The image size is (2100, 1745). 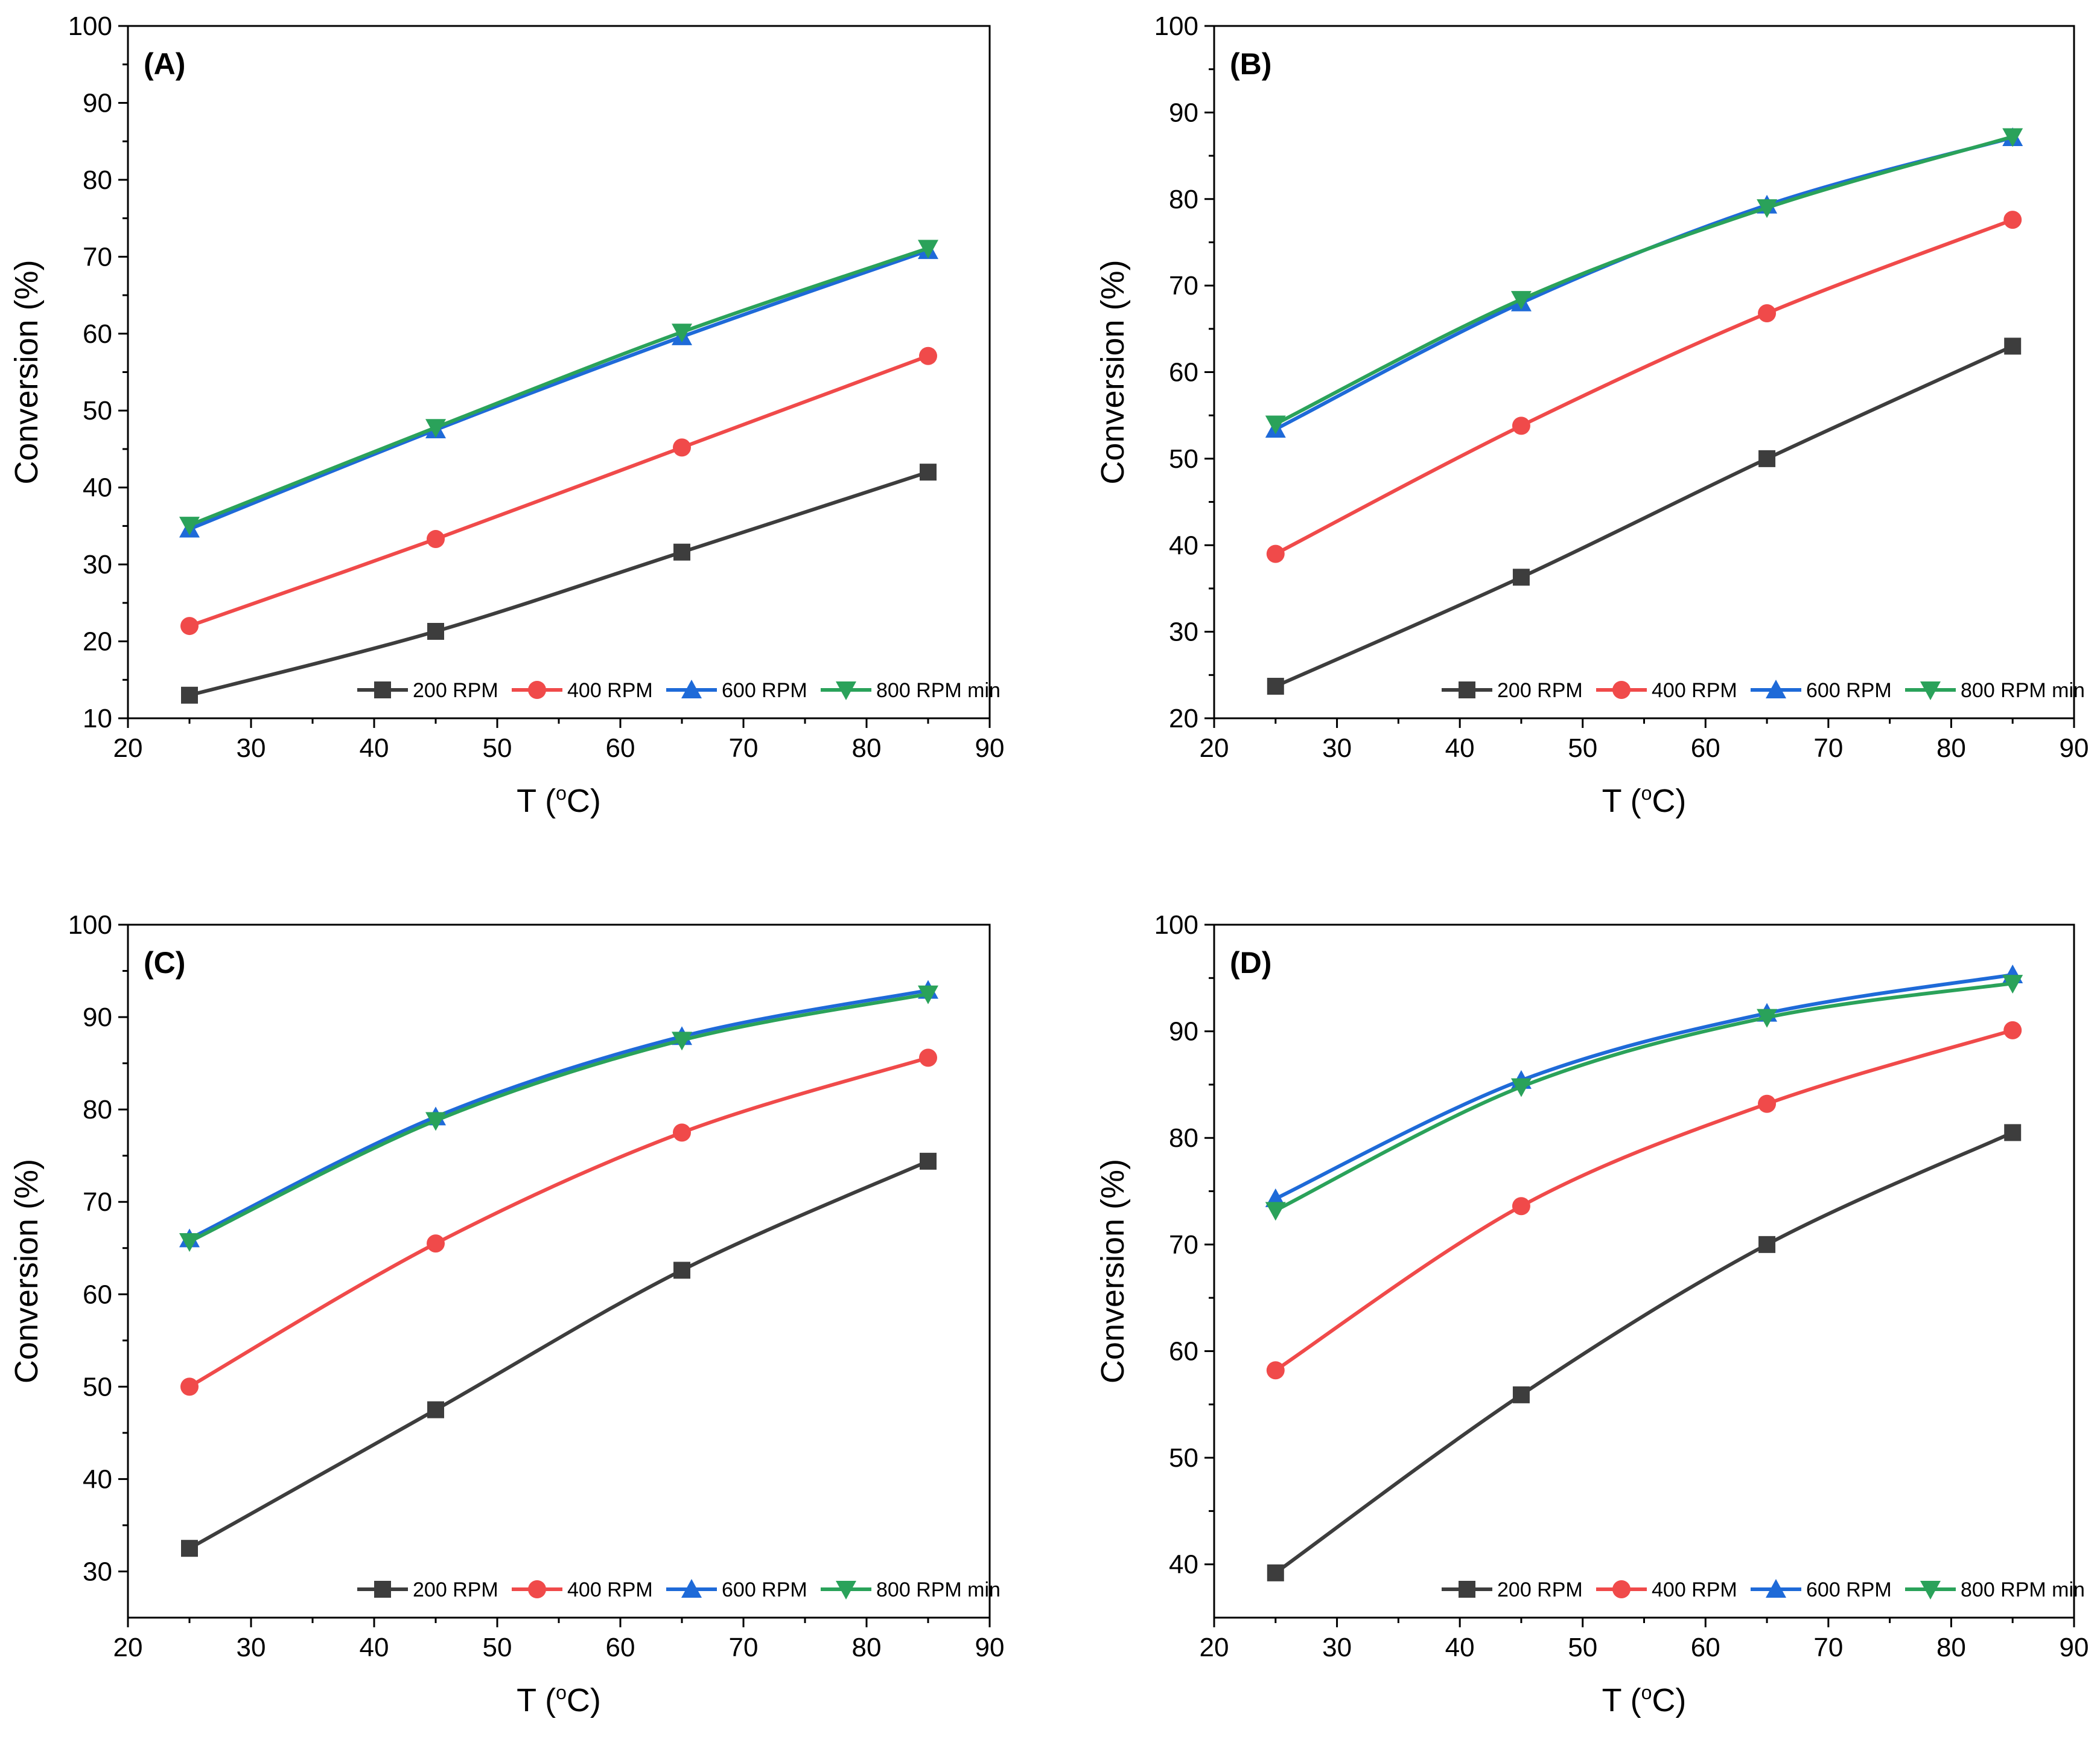 I want to click on x-tick-label: 90, so click(x=990, y=1647).